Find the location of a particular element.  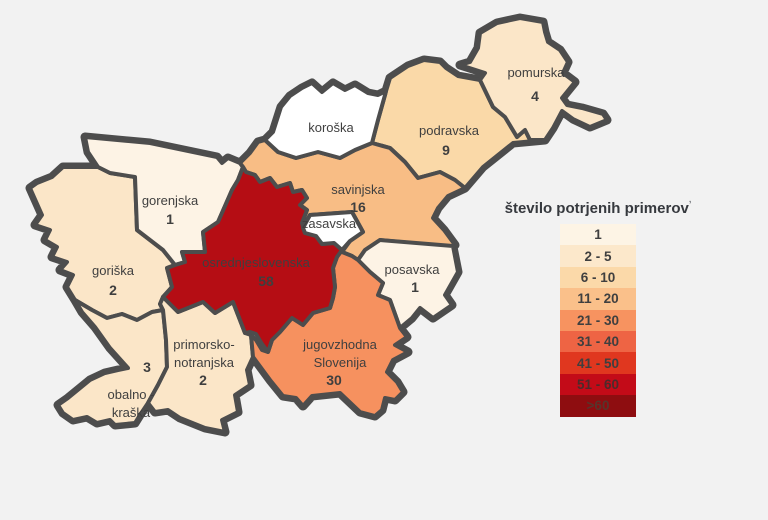

legend-bin-6: 41 - 50 is located at coordinates (598, 363).